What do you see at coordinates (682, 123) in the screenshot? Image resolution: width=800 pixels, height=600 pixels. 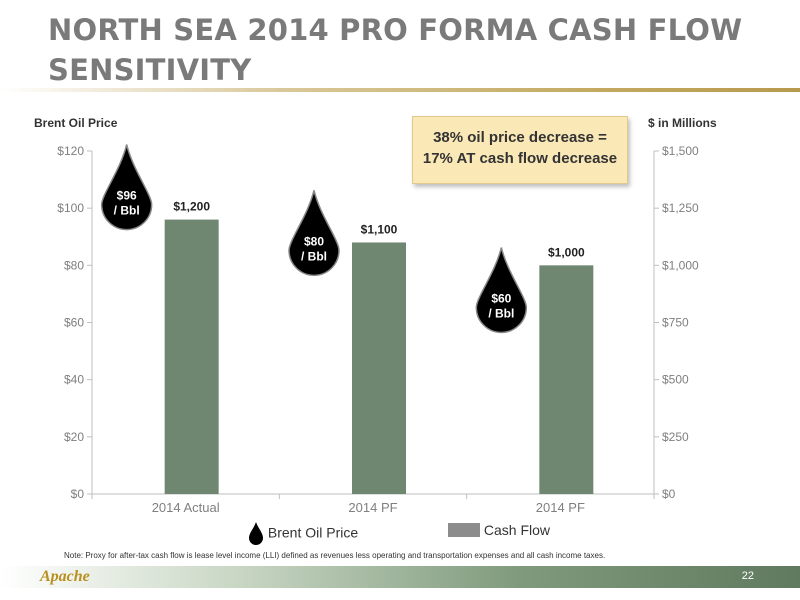 I see `right-axis-label: $ in Millions` at bounding box center [682, 123].